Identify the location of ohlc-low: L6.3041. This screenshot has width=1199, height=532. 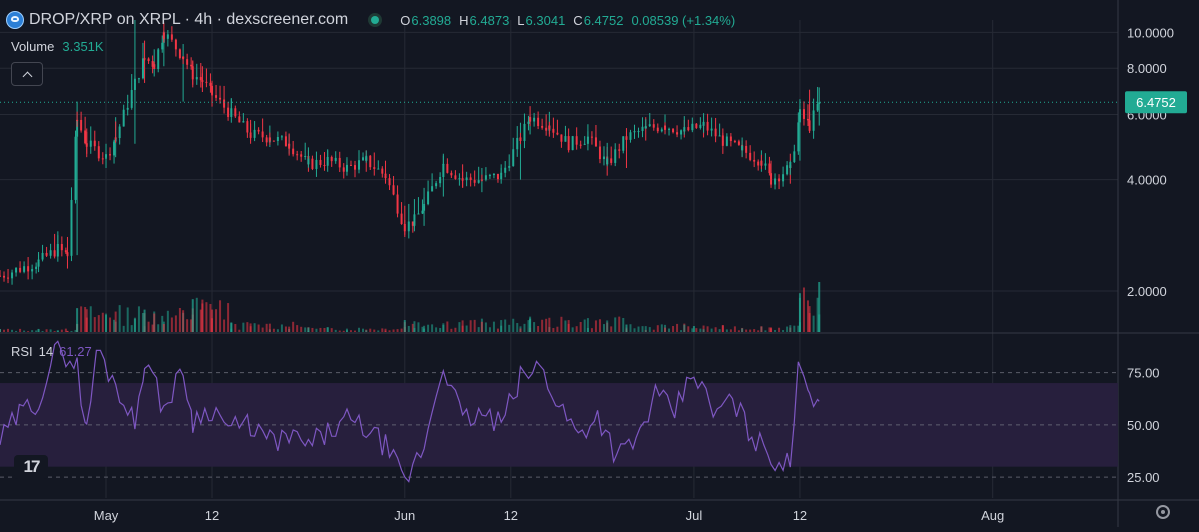
(541, 20).